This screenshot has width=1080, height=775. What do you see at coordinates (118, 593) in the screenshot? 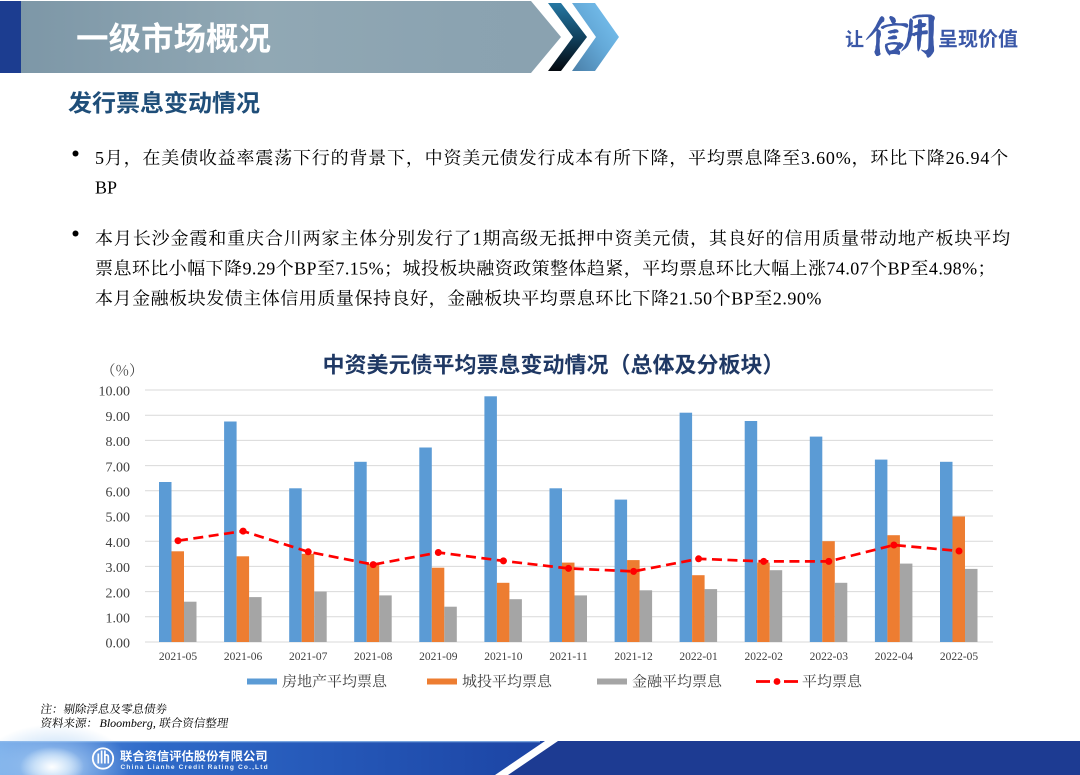
I see `svg-text: 2.00` at bounding box center [118, 593].